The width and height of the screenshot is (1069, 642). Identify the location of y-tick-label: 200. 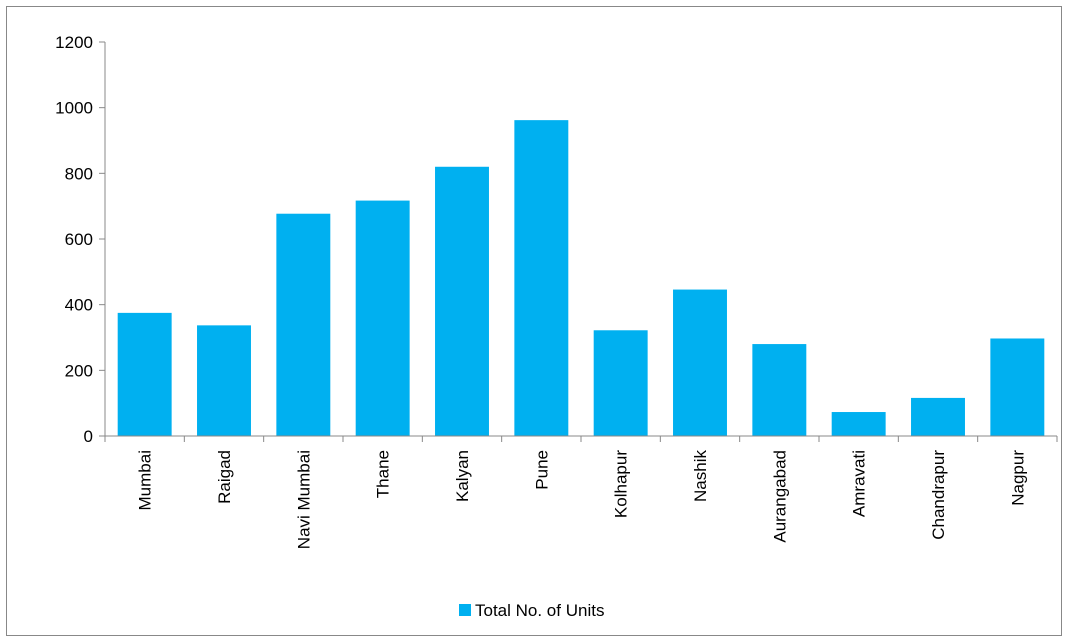
(79, 370).